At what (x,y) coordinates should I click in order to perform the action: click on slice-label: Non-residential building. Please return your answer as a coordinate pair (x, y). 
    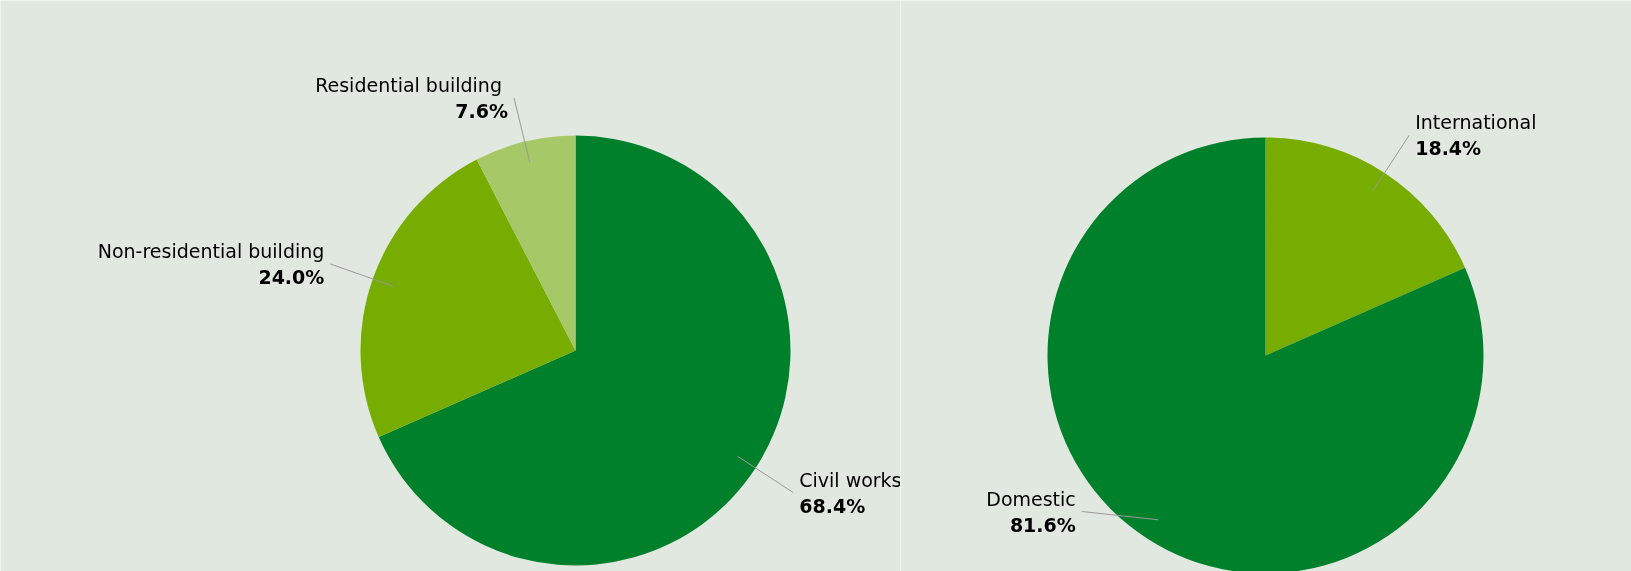
    Looking at the image, I should click on (211, 250).